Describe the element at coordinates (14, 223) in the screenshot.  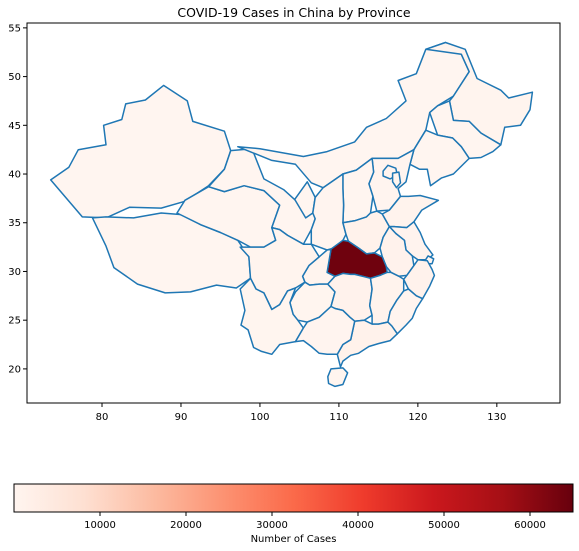
I see `y-tick-label: 35` at that location.